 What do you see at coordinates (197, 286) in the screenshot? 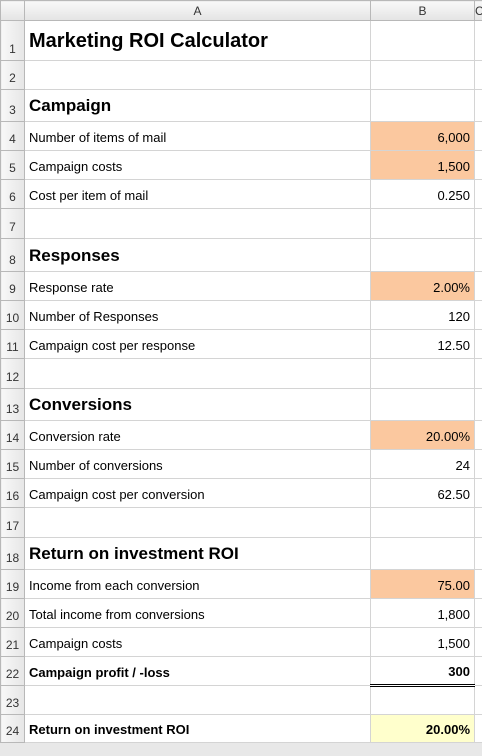
I see `cell: Response rate` at bounding box center [197, 286].